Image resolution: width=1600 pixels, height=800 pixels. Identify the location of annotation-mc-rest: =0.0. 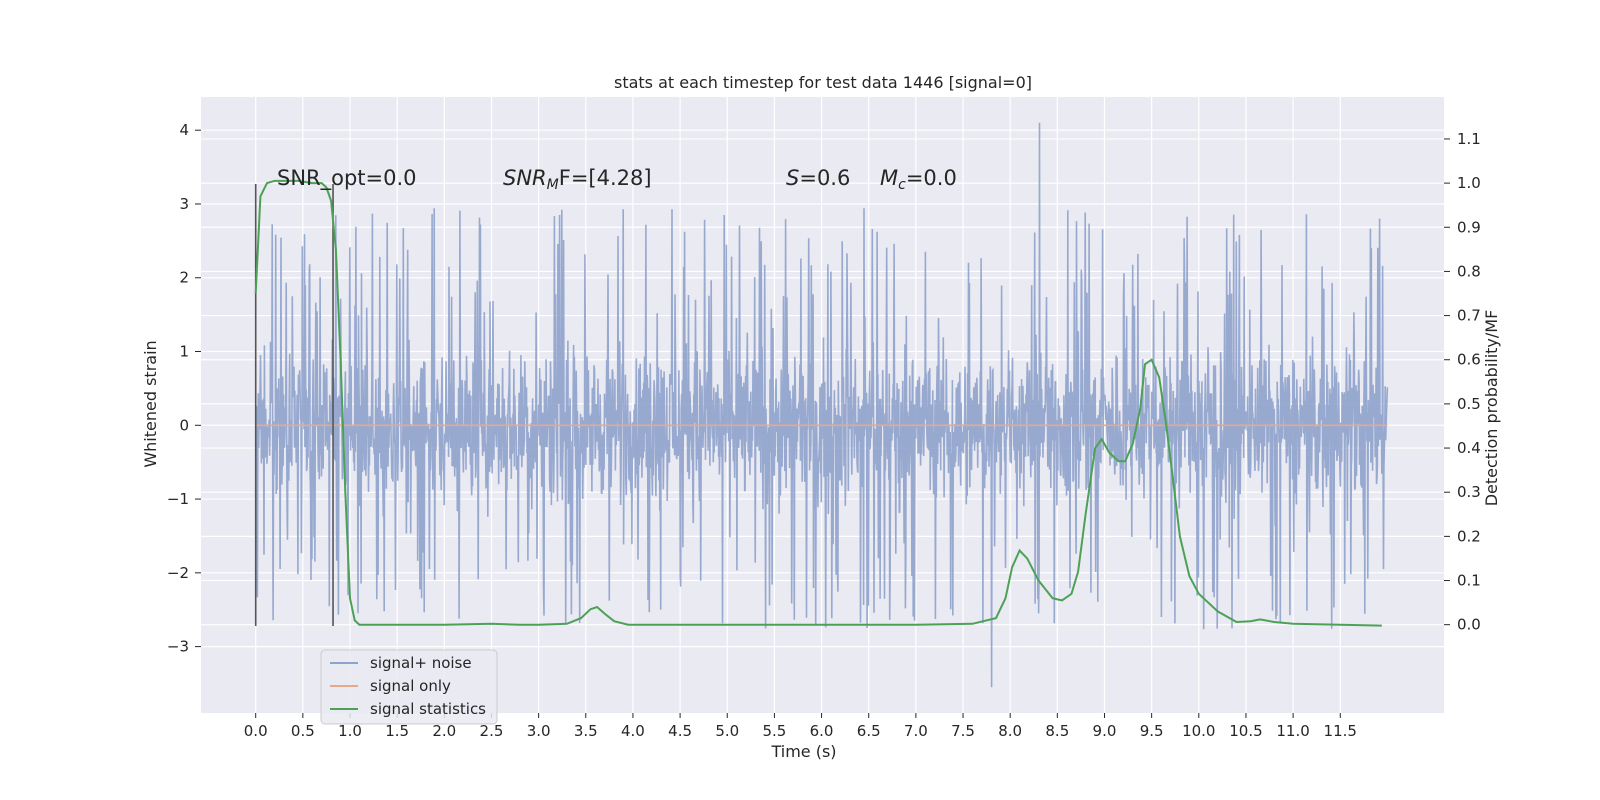
(931, 178).